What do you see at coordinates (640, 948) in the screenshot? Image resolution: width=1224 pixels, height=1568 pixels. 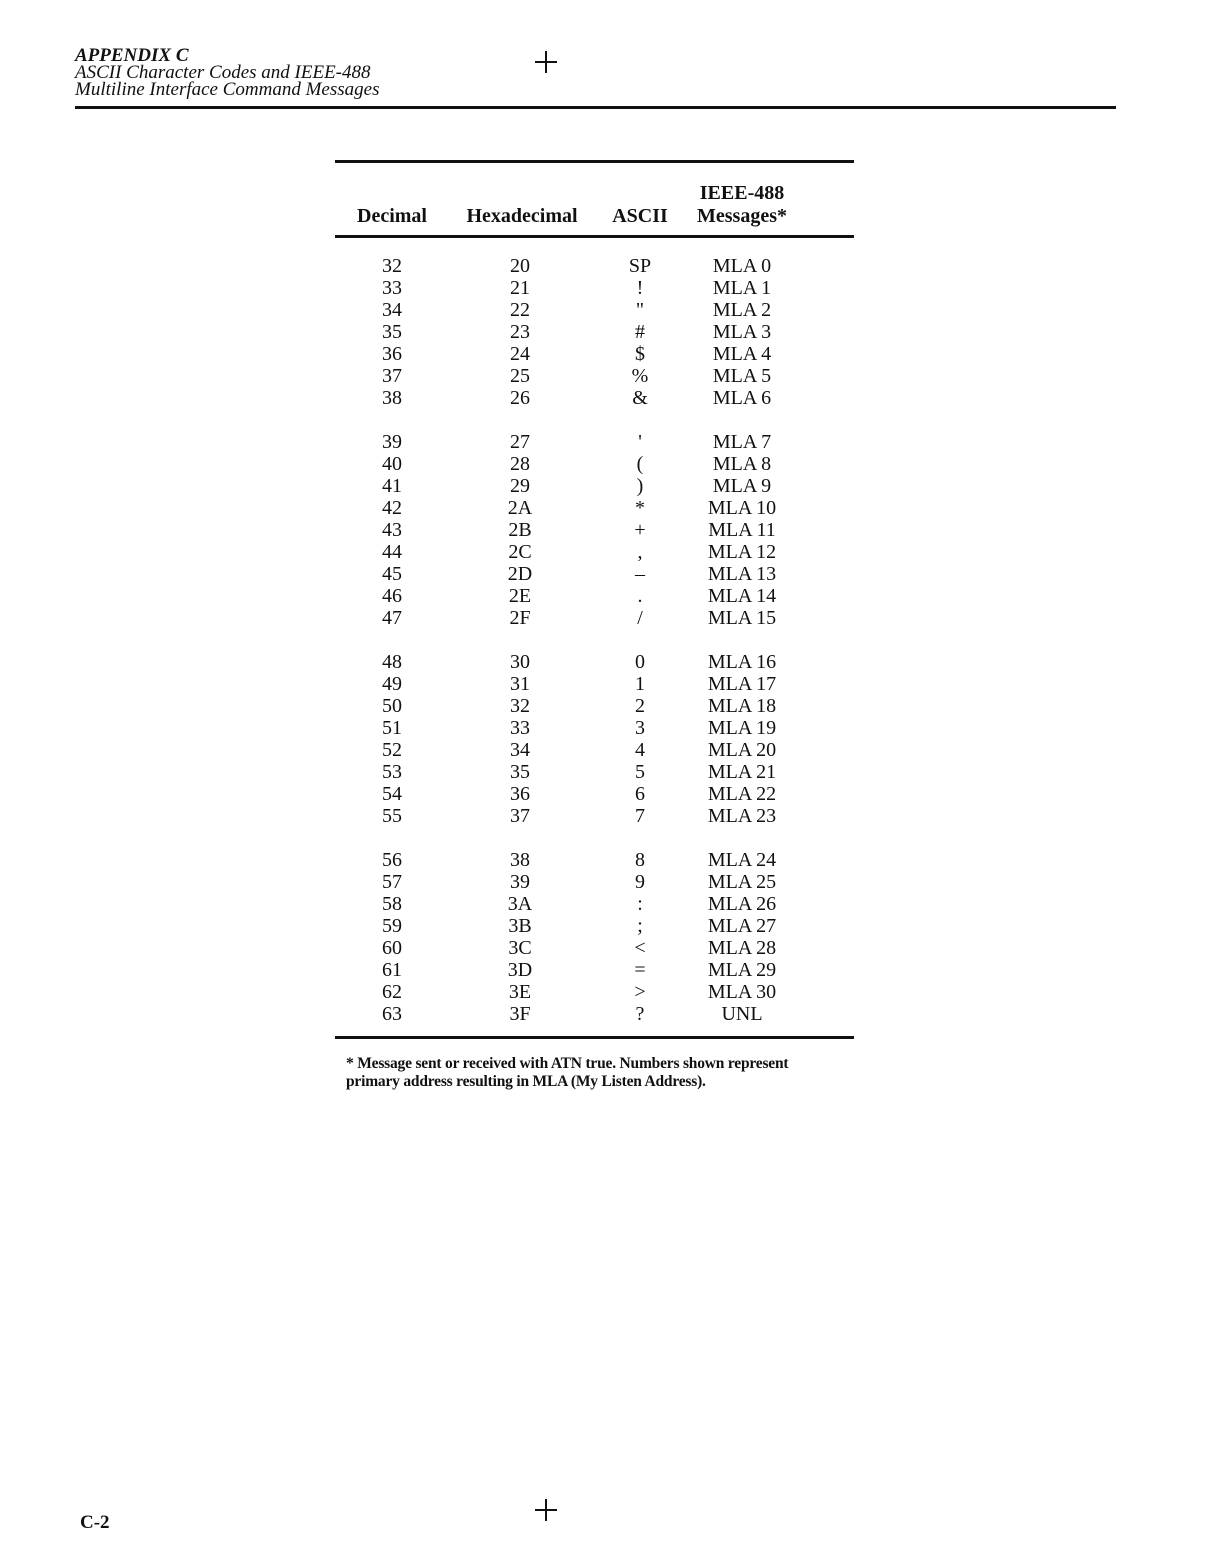 I see `ascii-cell: <` at bounding box center [640, 948].